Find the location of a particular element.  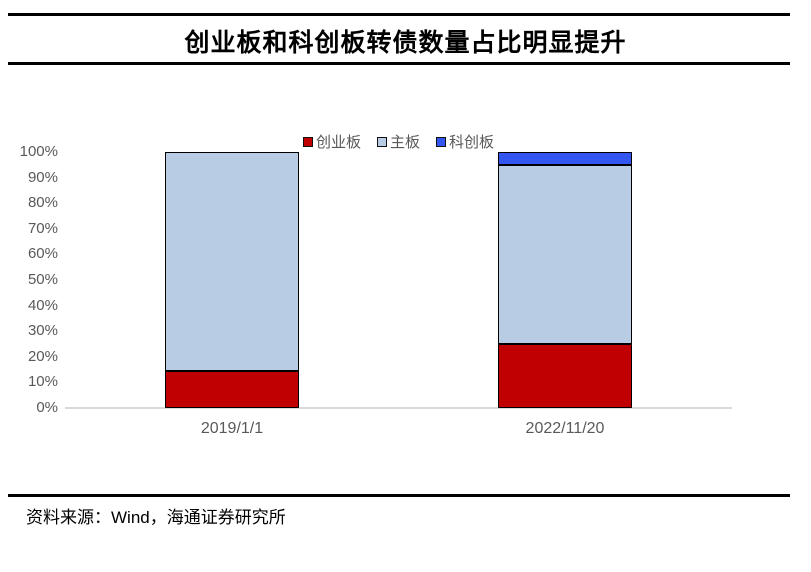

y-tick-label: 50% is located at coordinates (42, 279).